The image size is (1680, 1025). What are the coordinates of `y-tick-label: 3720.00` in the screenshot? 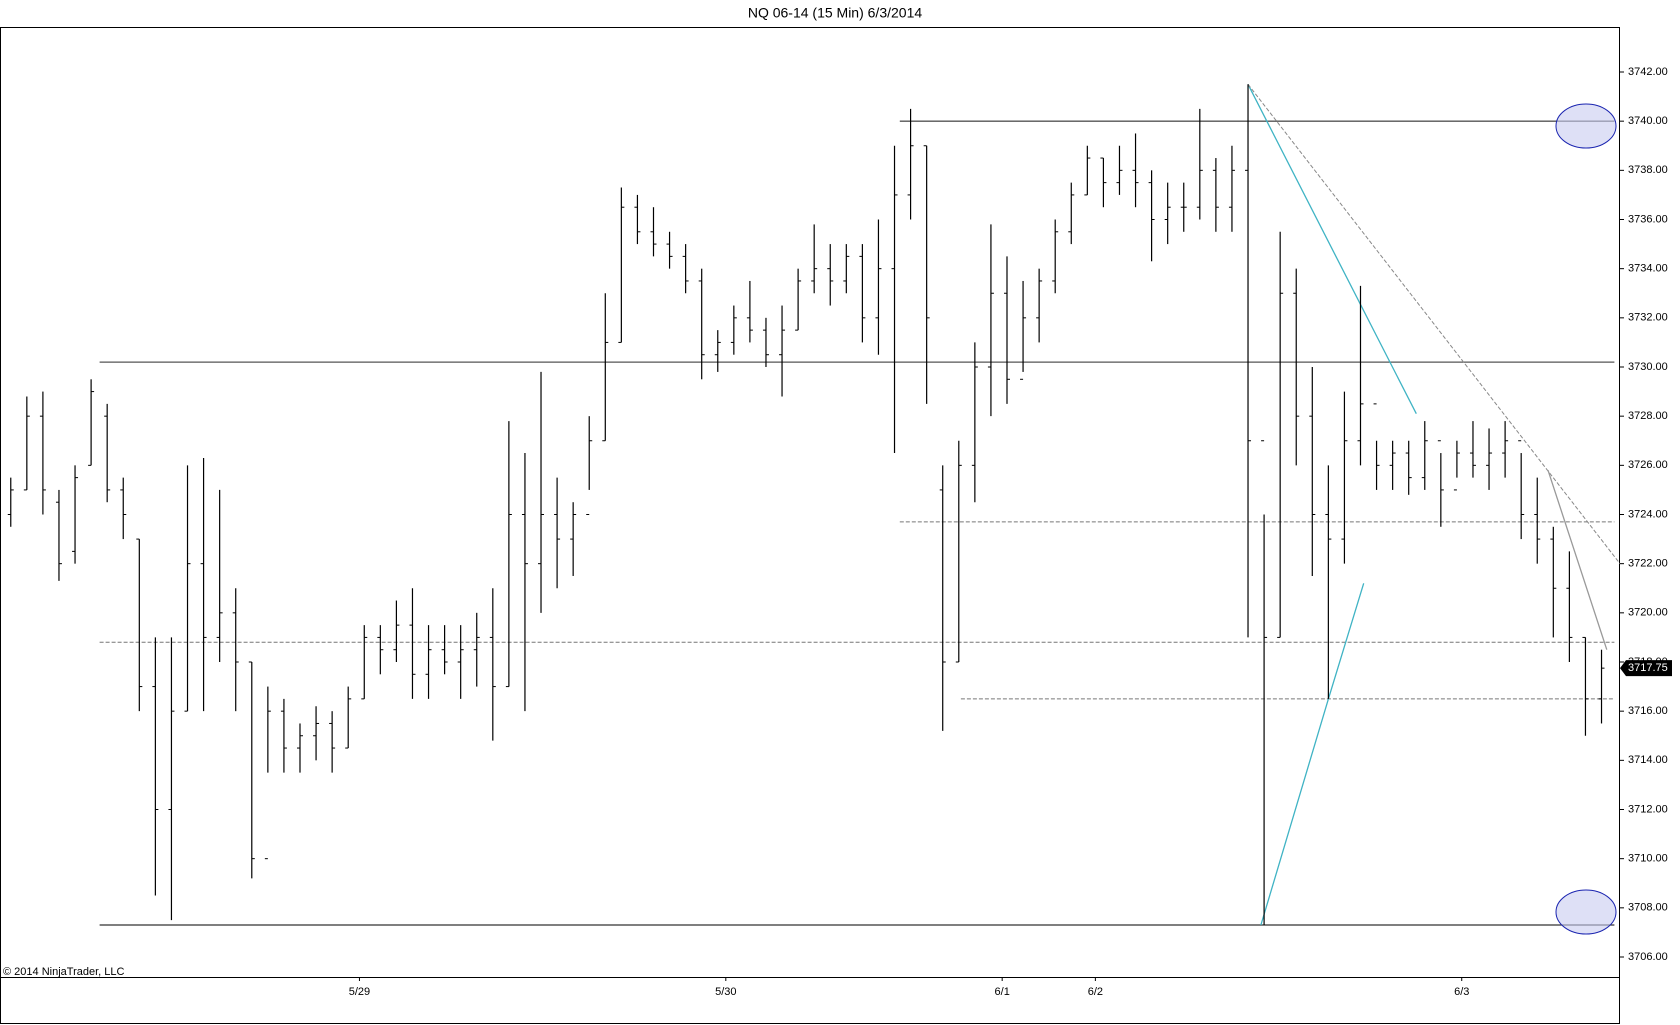 It's located at (1648, 613).